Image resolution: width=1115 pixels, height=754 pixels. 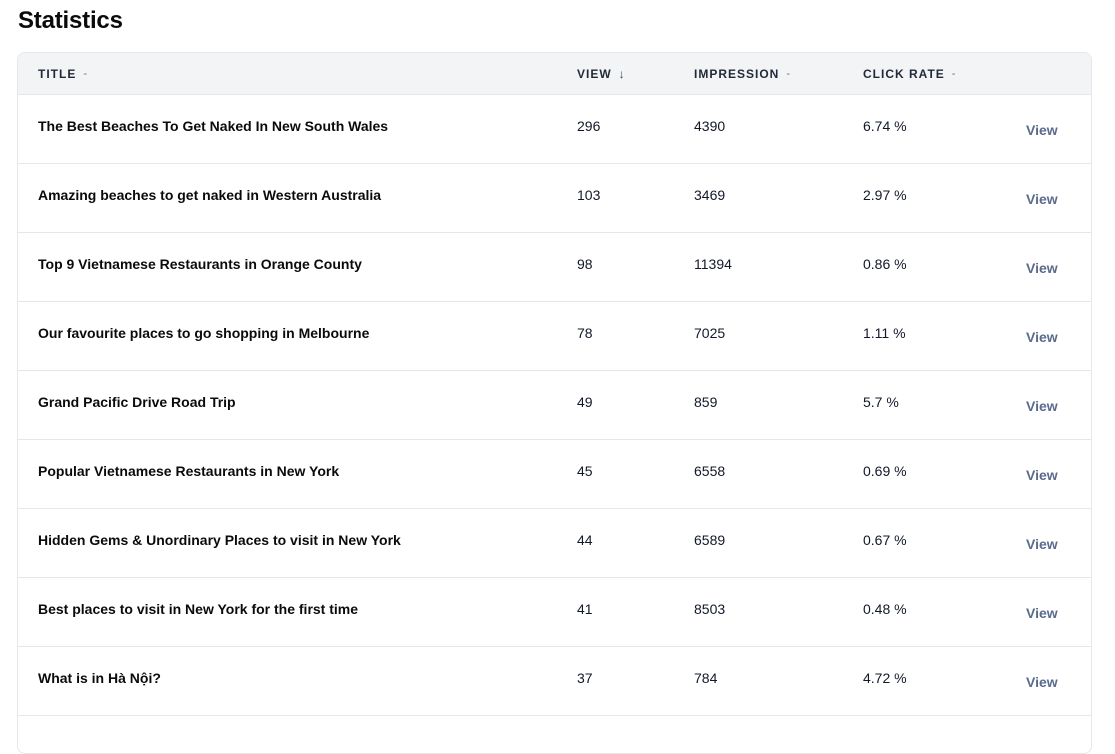 What do you see at coordinates (589, 126) in the screenshot?
I see `row-view-count: 296` at bounding box center [589, 126].